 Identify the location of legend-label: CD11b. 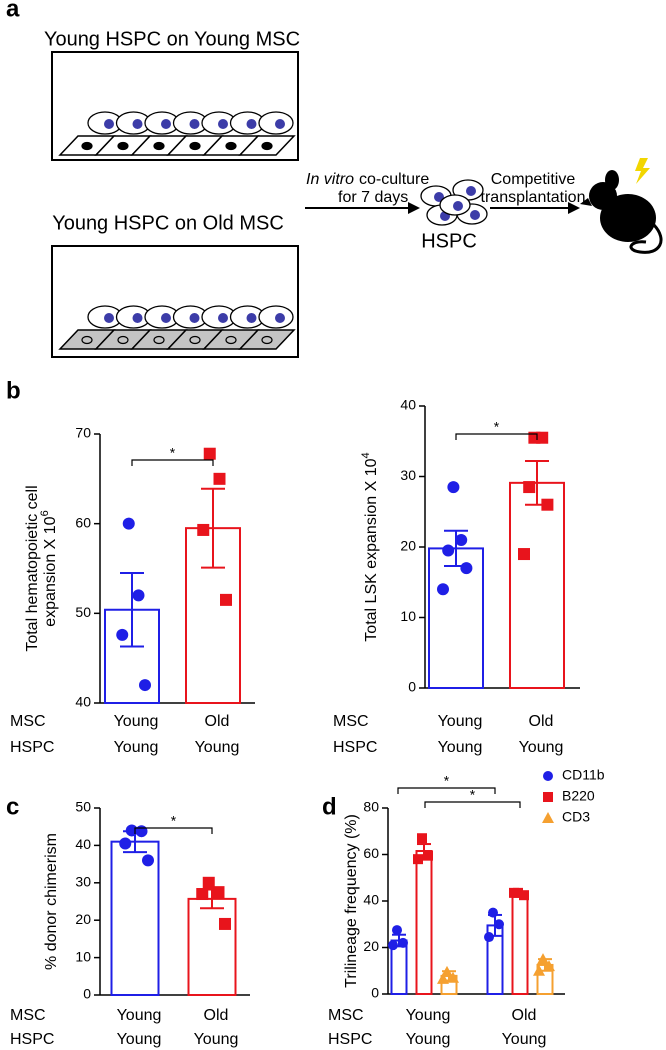
(583, 775).